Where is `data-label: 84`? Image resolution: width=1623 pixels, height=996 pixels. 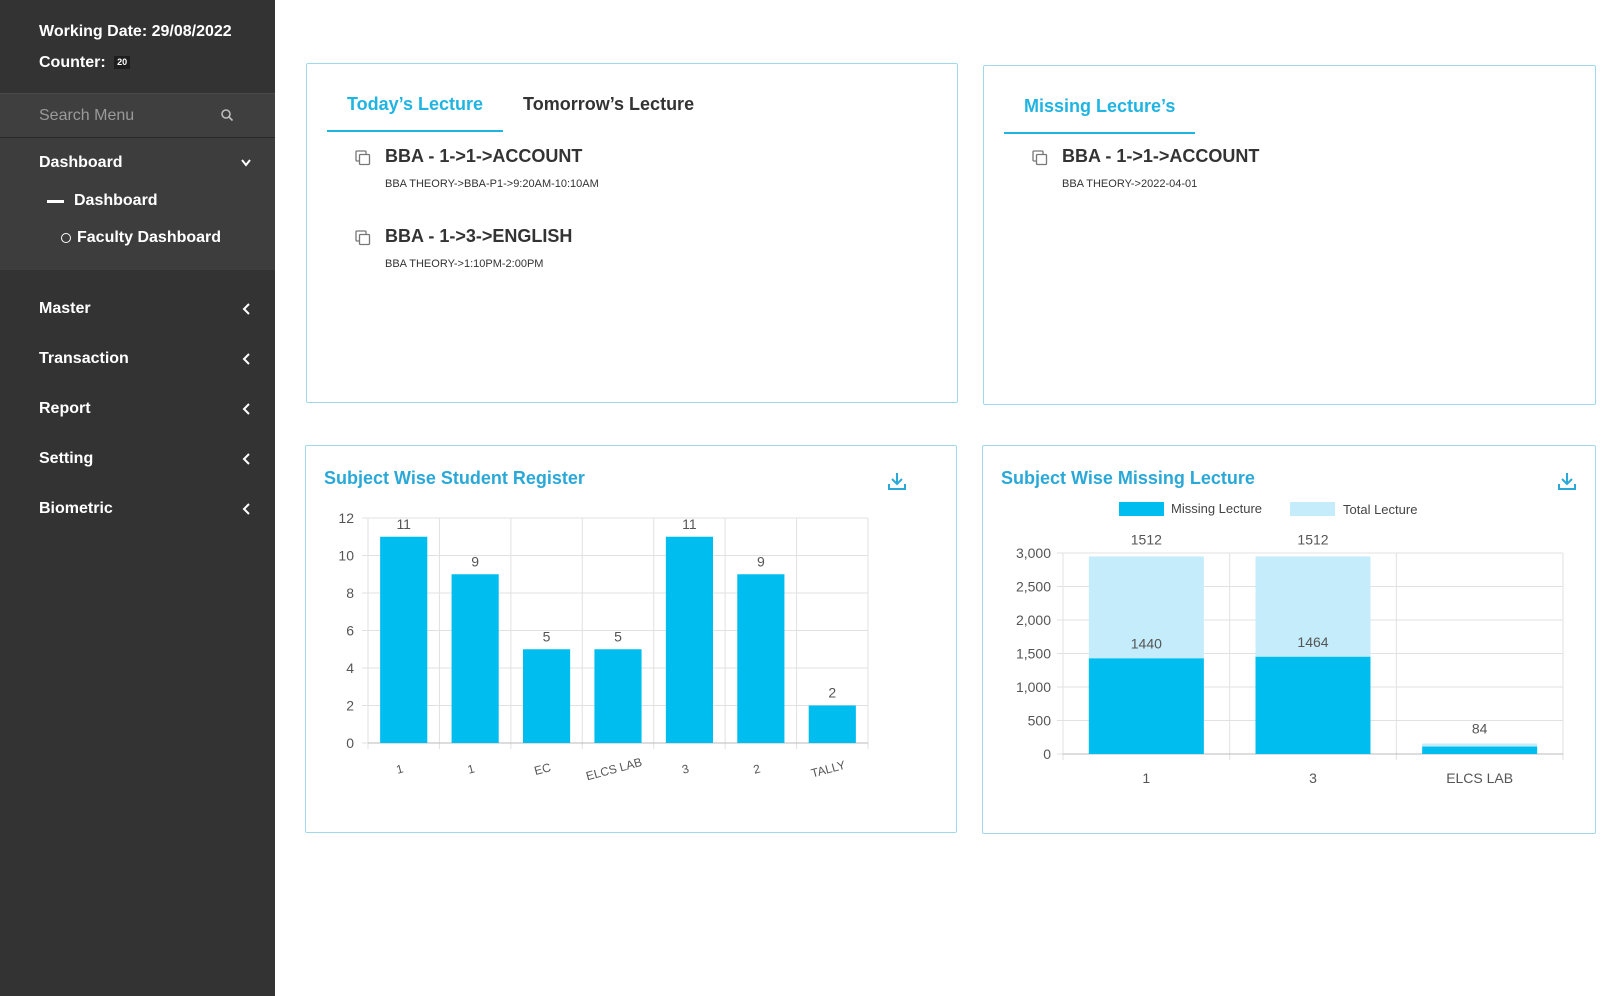
data-label: 84 is located at coordinates (1480, 729).